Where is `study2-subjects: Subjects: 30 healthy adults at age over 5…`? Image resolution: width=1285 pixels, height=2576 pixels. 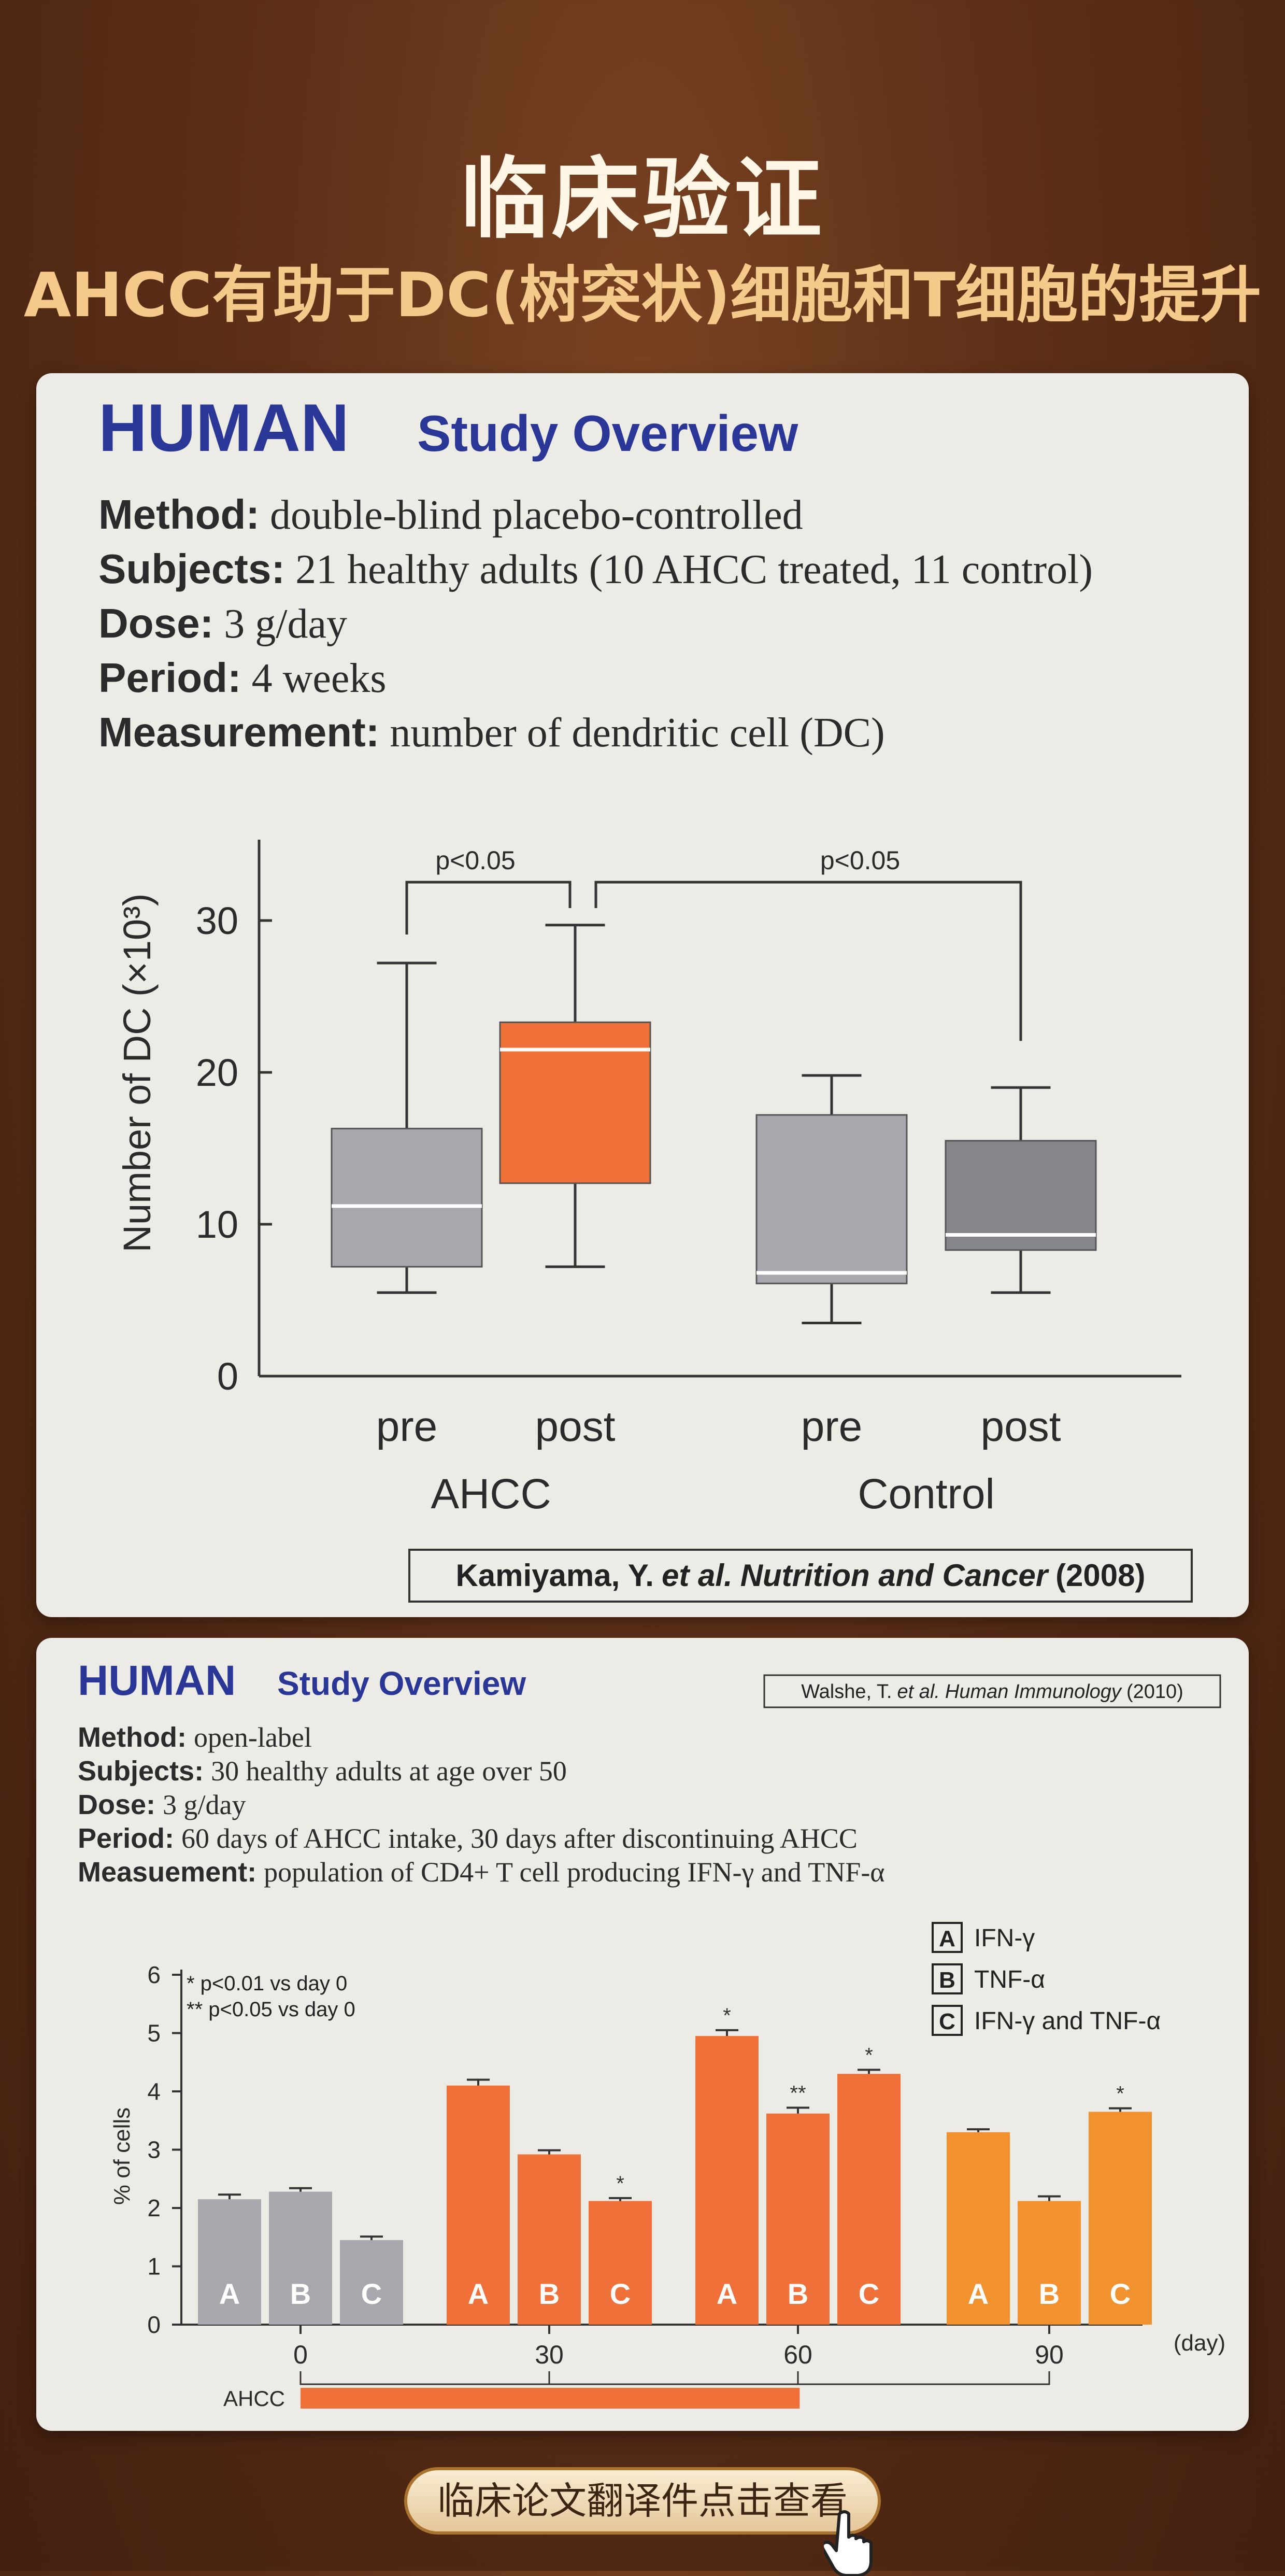
study2-subjects: Subjects: 30 healthy adults at age over 5… is located at coordinates (323, 1771).